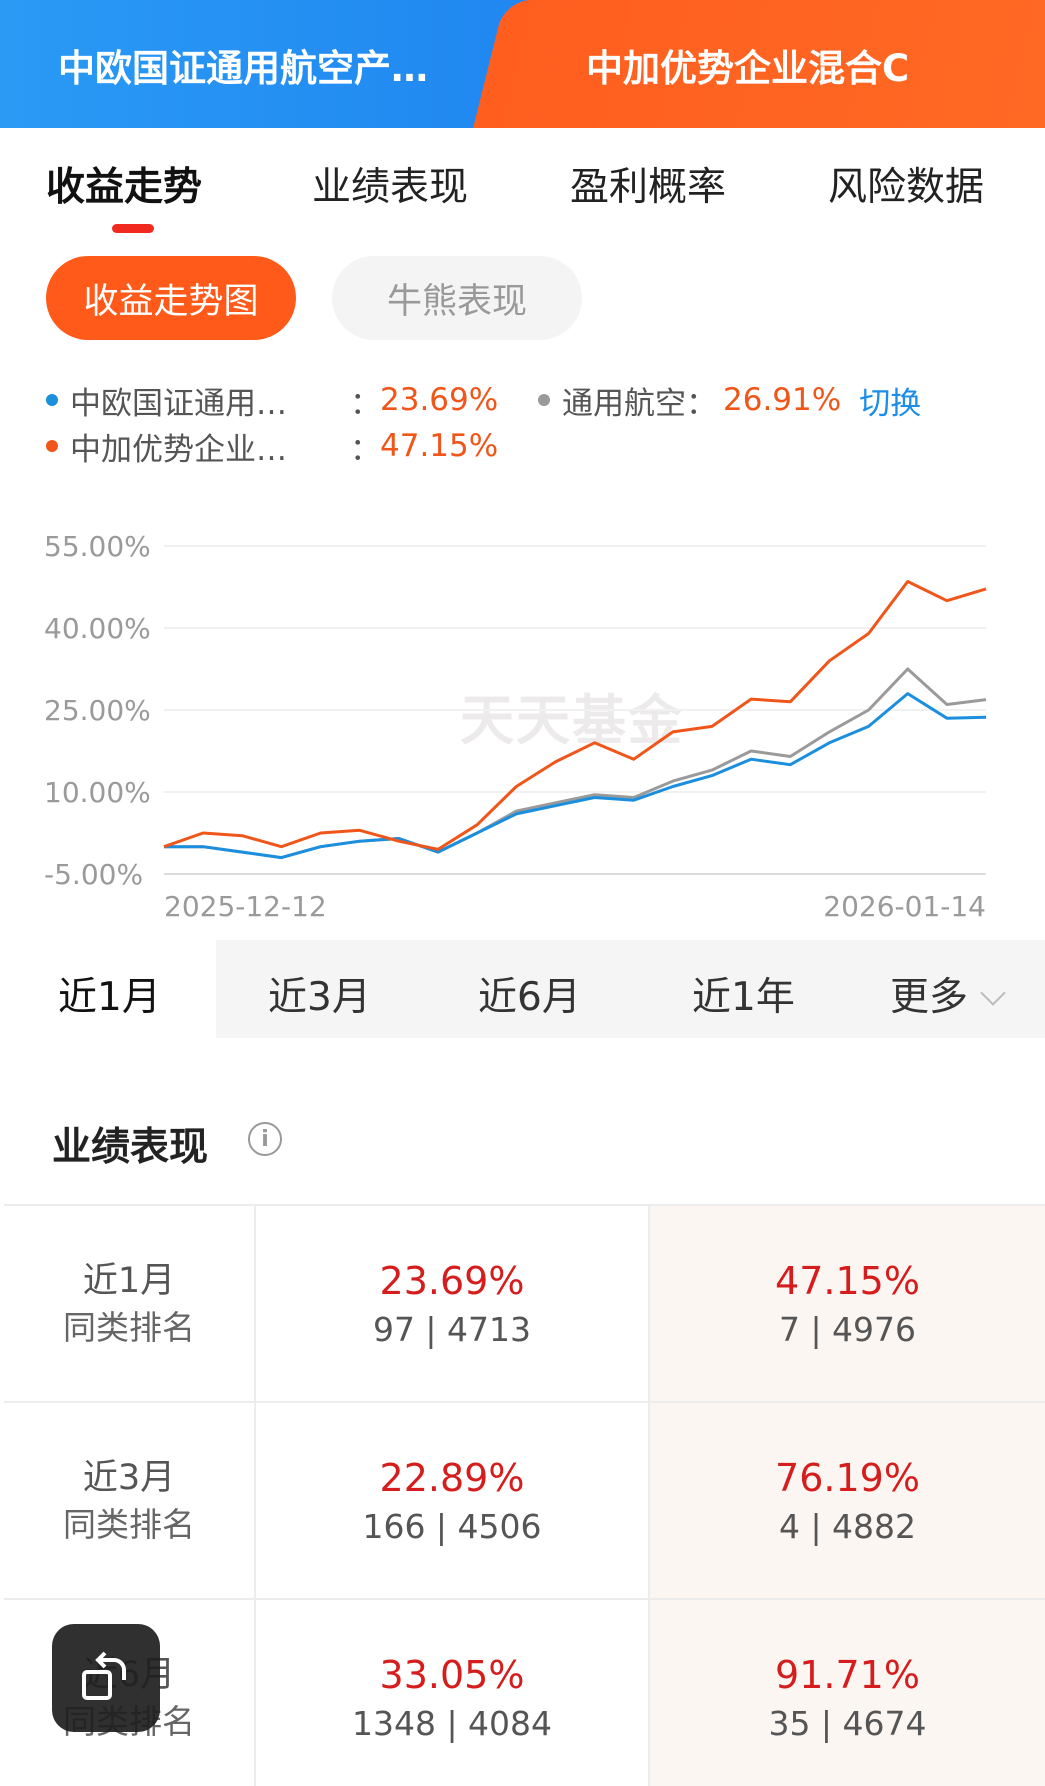  I want to click on rotate-screen-icon, so click(104, 1675).